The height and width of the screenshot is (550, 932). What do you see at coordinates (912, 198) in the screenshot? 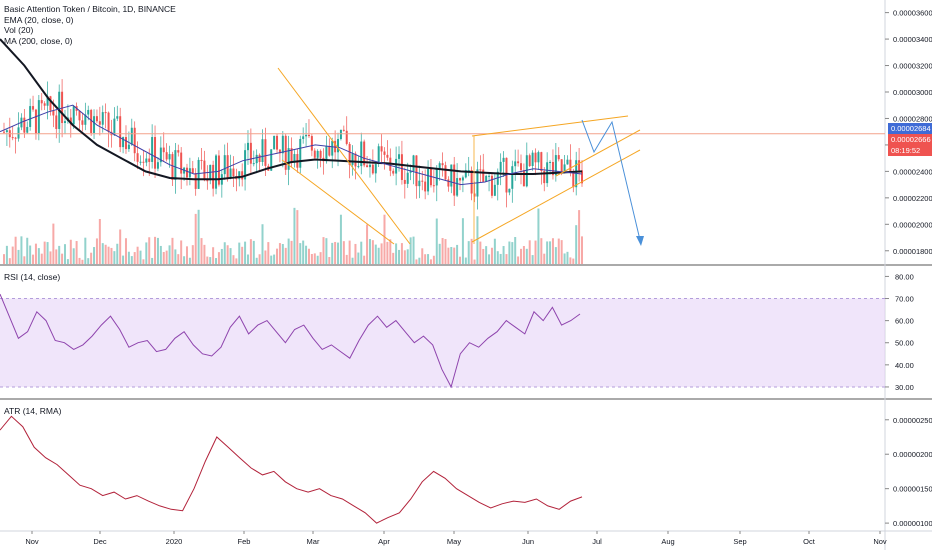
I see `y-tick-label: 0.00002200` at bounding box center [912, 198].